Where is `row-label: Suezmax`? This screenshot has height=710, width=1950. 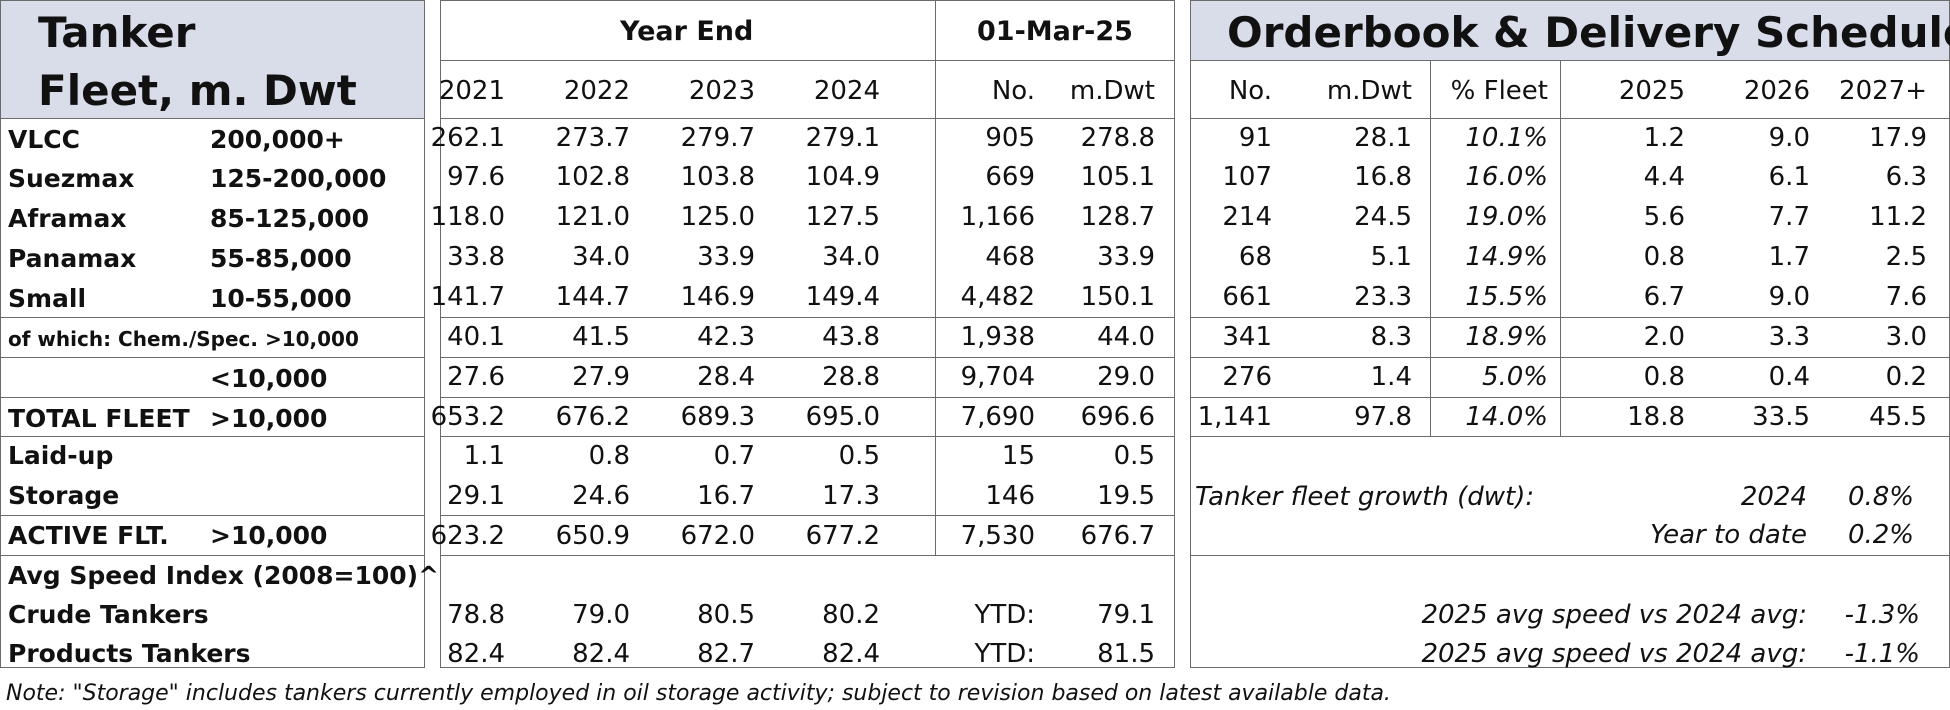 row-label: Suezmax is located at coordinates (71, 178).